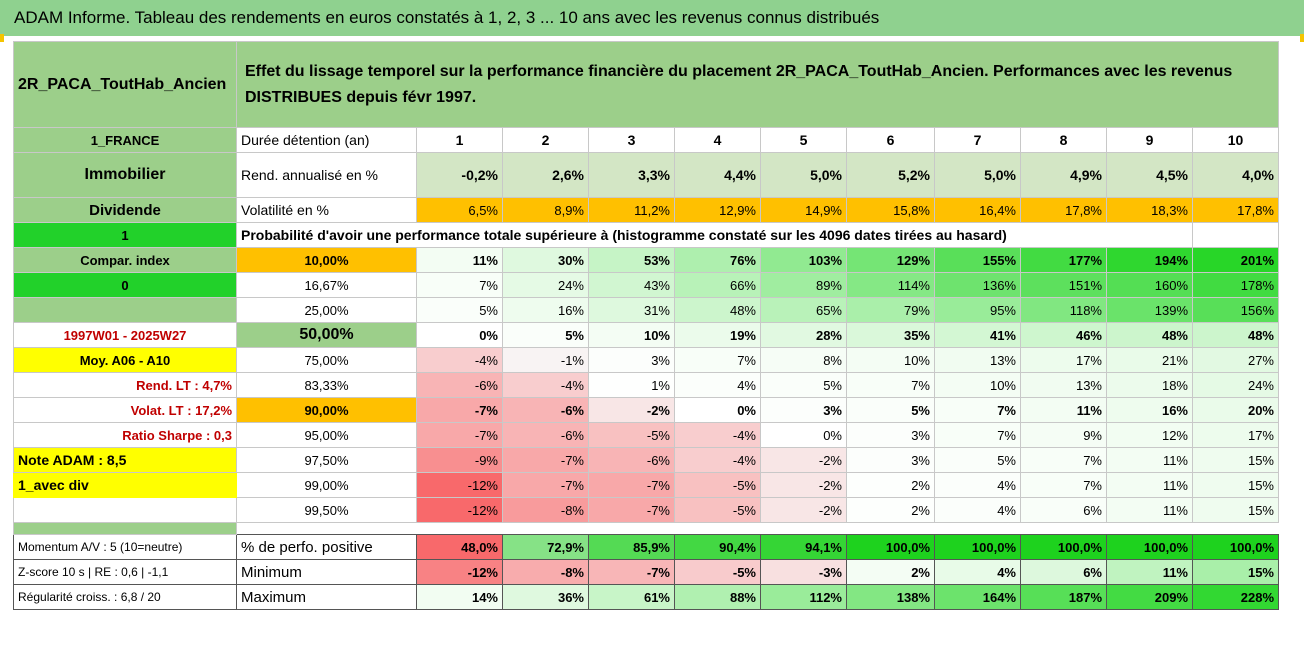 The image size is (1304, 653). What do you see at coordinates (890, 335) in the screenshot?
I see `proba-value: 35%` at bounding box center [890, 335].